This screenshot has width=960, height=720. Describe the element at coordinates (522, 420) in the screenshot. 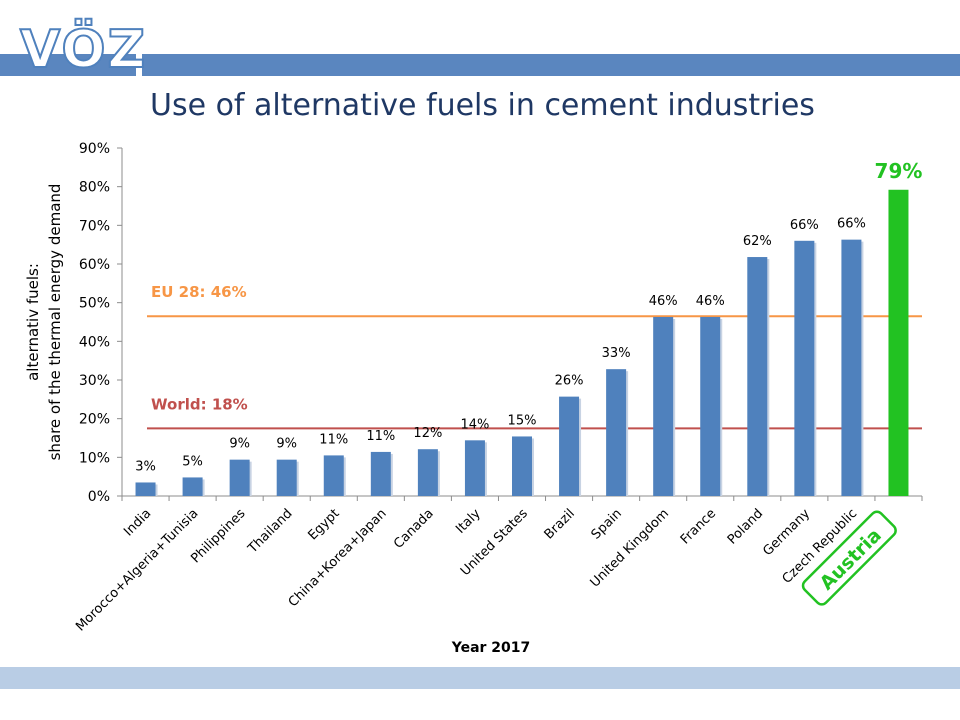

I see `data-label: 15%` at that location.